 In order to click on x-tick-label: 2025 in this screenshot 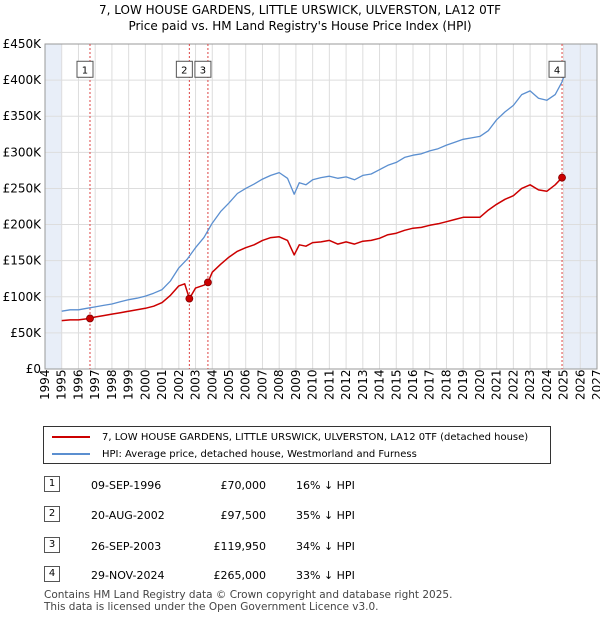, I will do `click(564, 384)`.